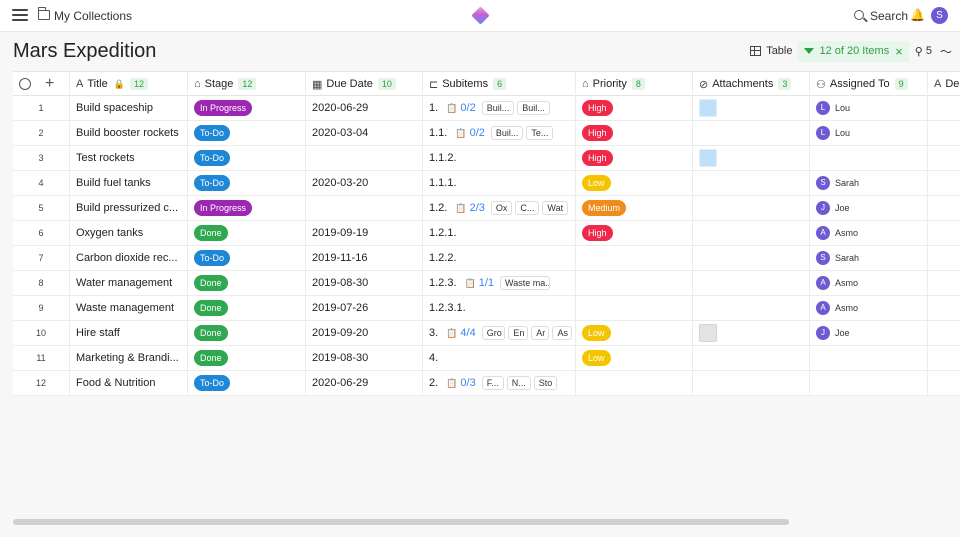 The height and width of the screenshot is (537, 960). I want to click on due-date-cell: 2019-09-19, so click(364, 233).